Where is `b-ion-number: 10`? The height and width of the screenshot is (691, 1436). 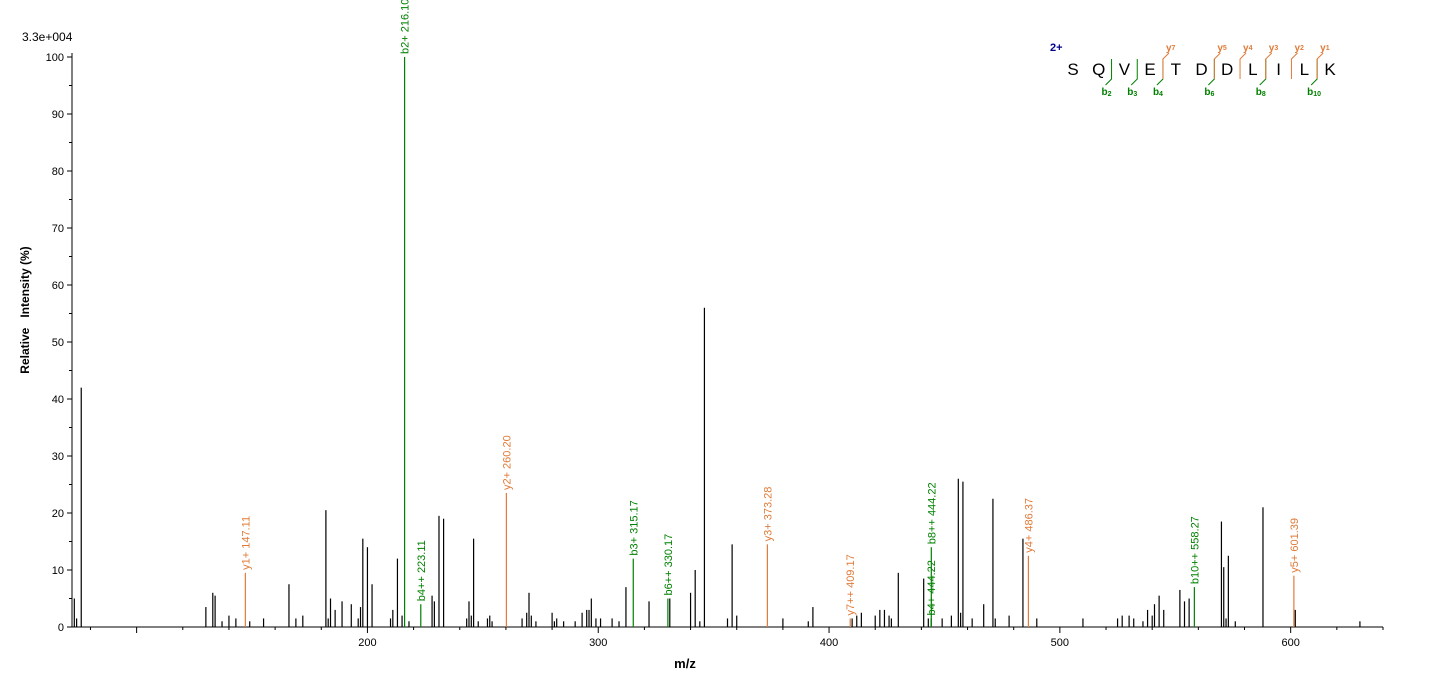 b-ion-number: 10 is located at coordinates (1317, 94).